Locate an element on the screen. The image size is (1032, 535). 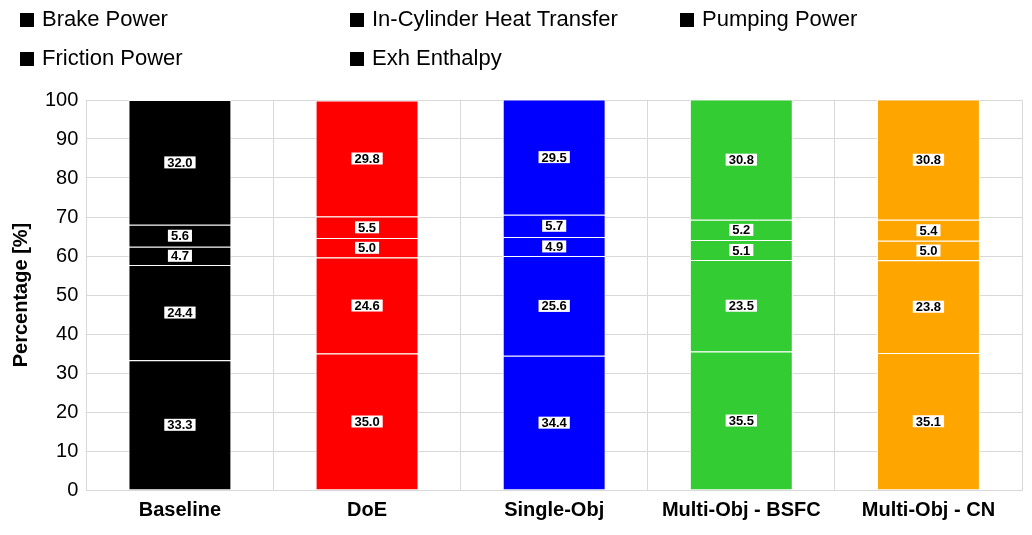
x-tick-label: Single-Obj is located at coordinates (554, 508).